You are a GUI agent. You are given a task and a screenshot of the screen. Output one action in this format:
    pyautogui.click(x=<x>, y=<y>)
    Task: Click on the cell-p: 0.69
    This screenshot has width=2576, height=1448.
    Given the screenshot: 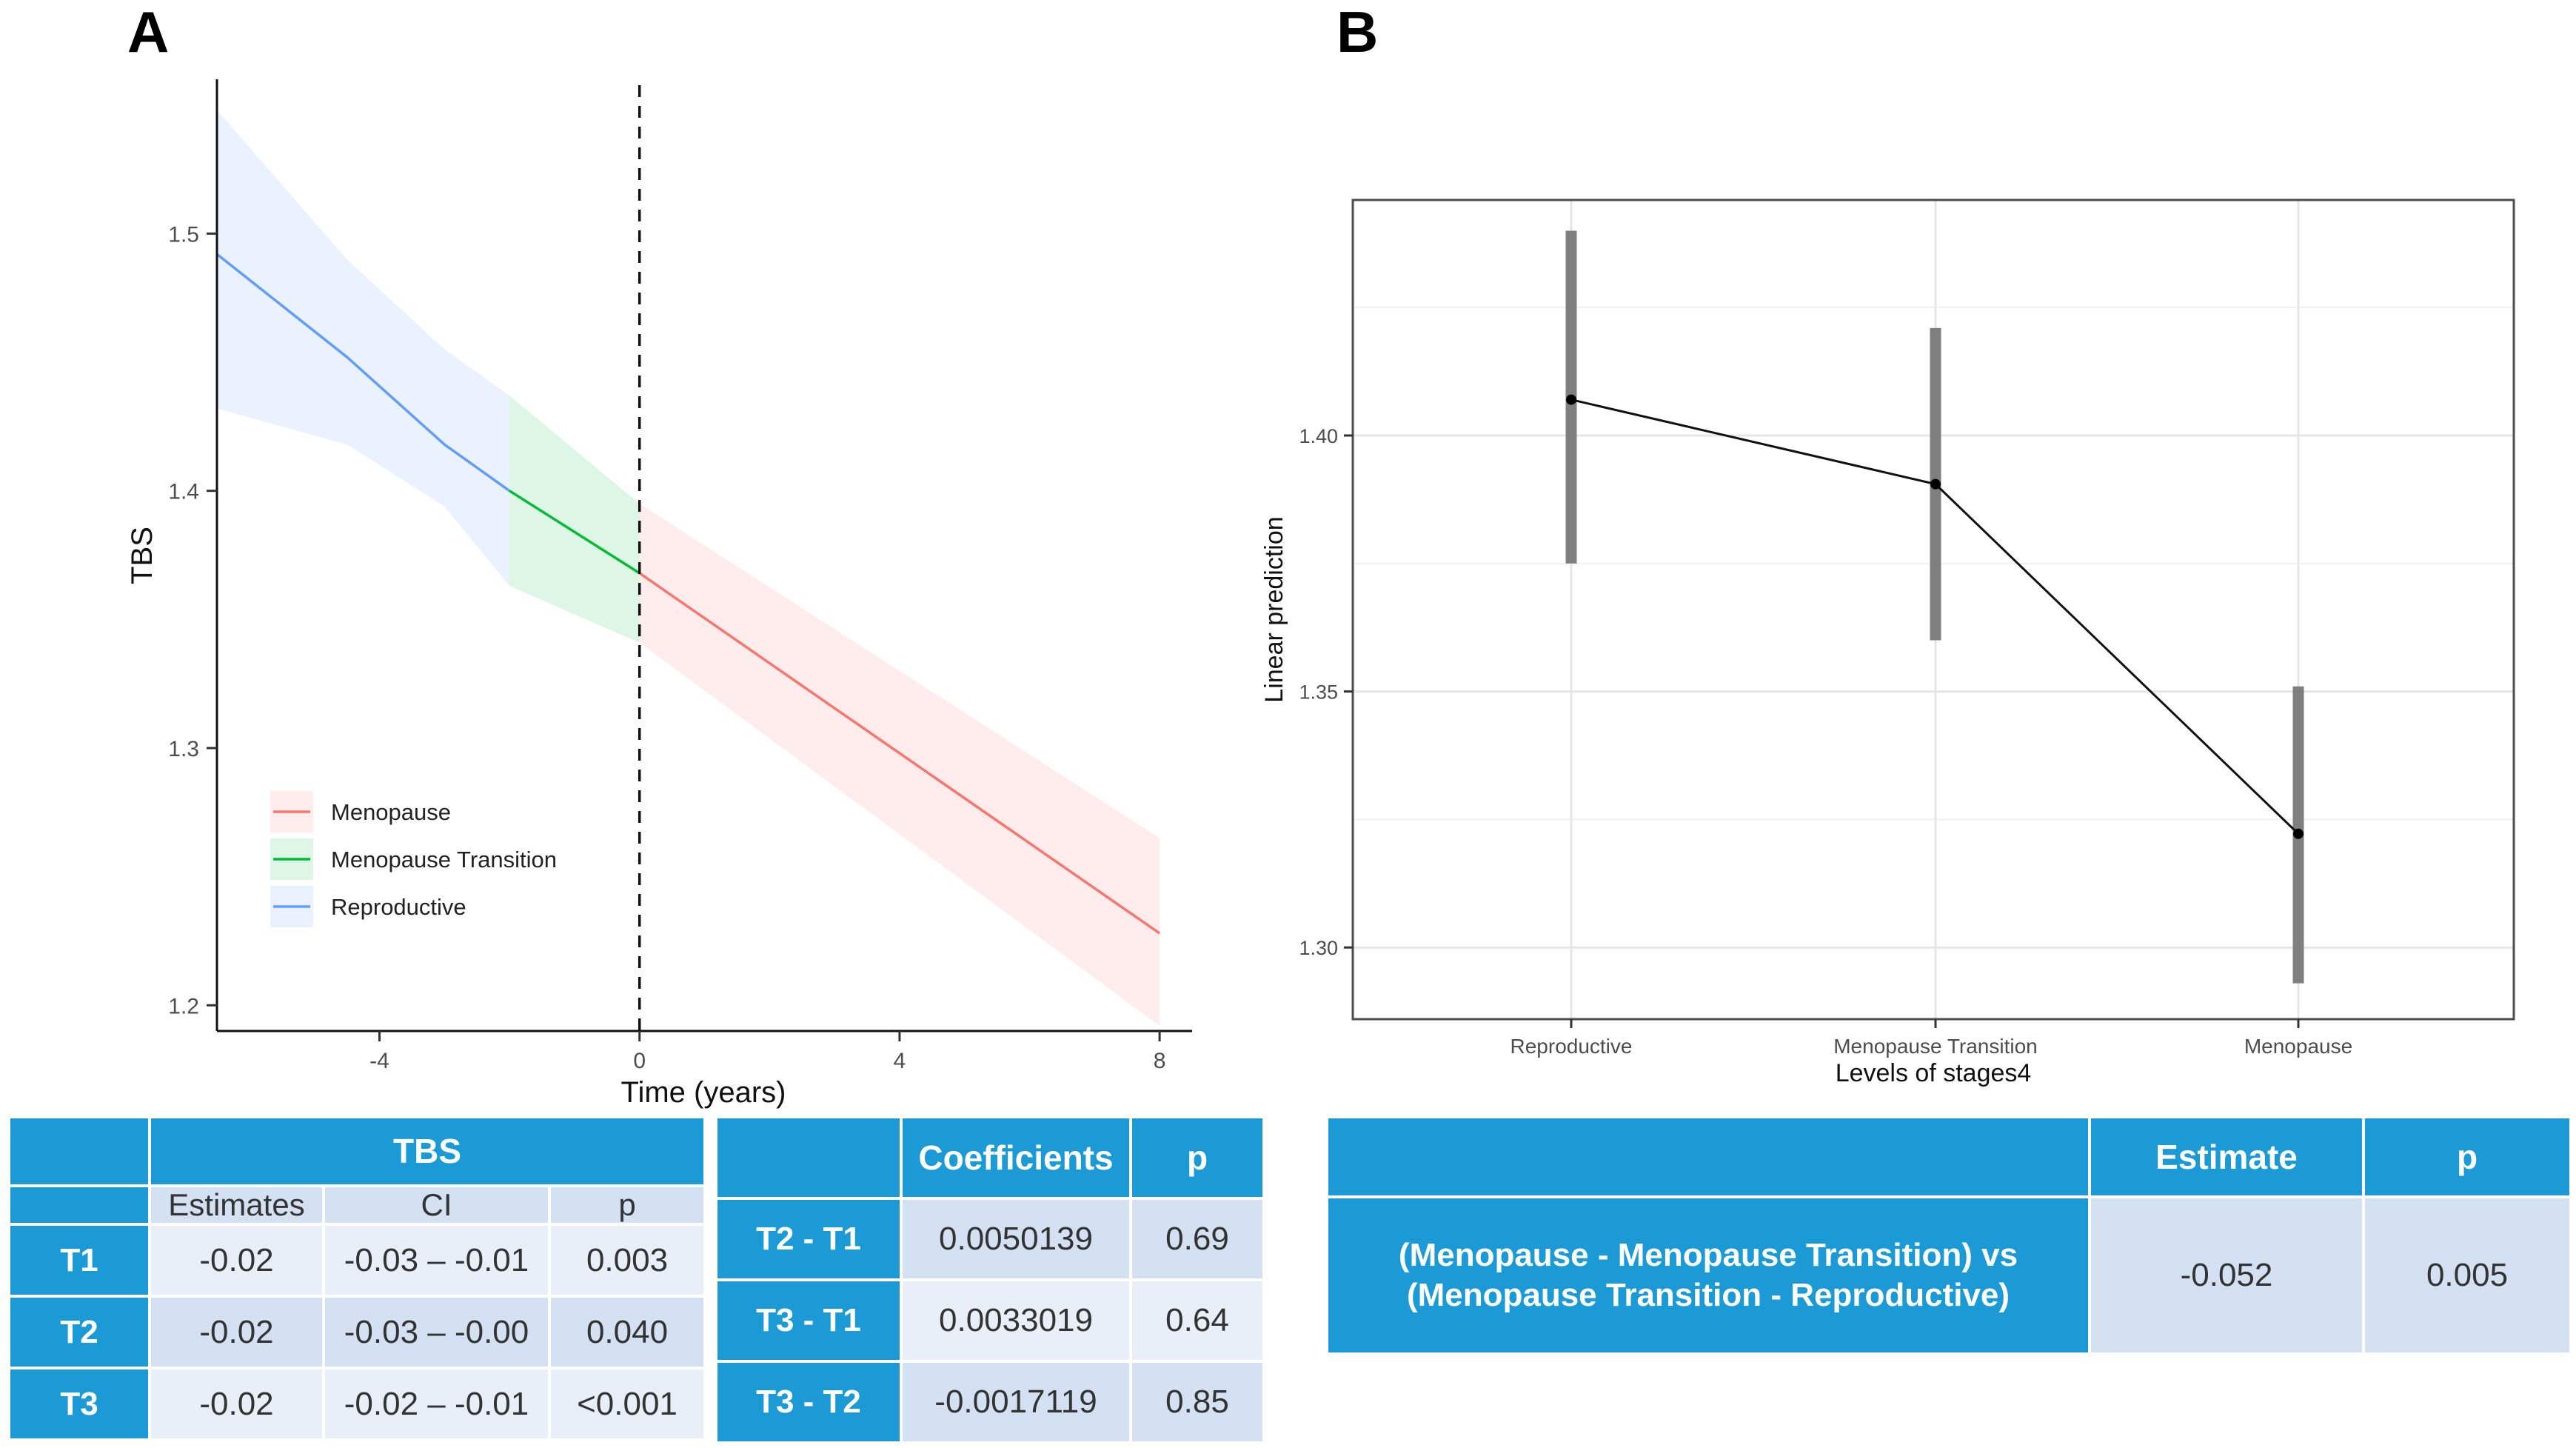 What is the action you would take?
    pyautogui.click(x=1197, y=1239)
    